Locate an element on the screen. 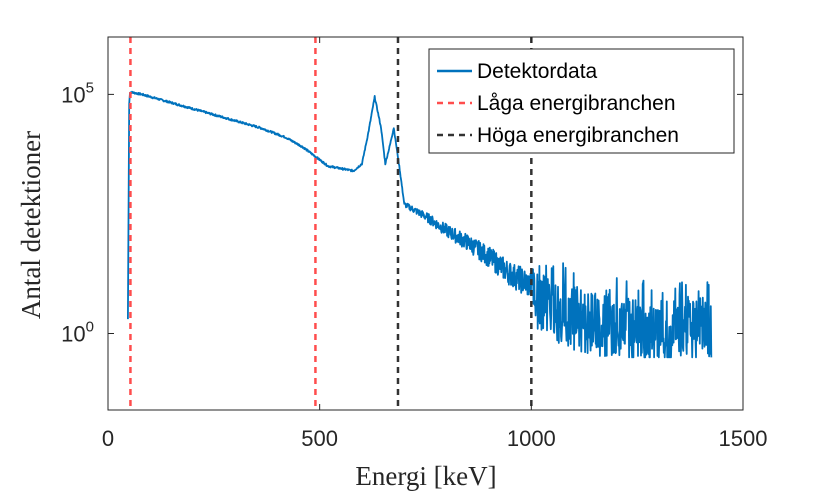  y-tick-label-0: 10⁰ is located at coordinates (77, 332).